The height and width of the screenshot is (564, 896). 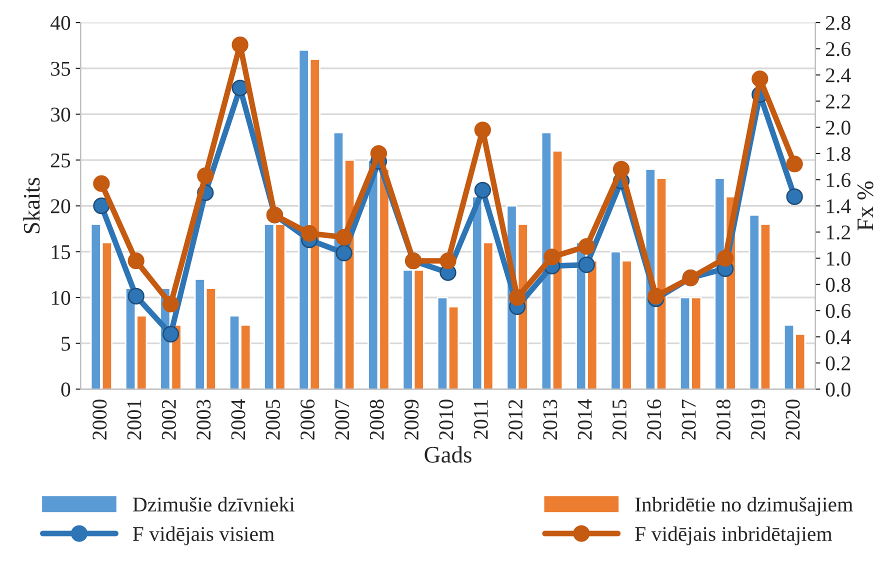 I want to click on y-tick-label: 0, so click(x=65, y=389).